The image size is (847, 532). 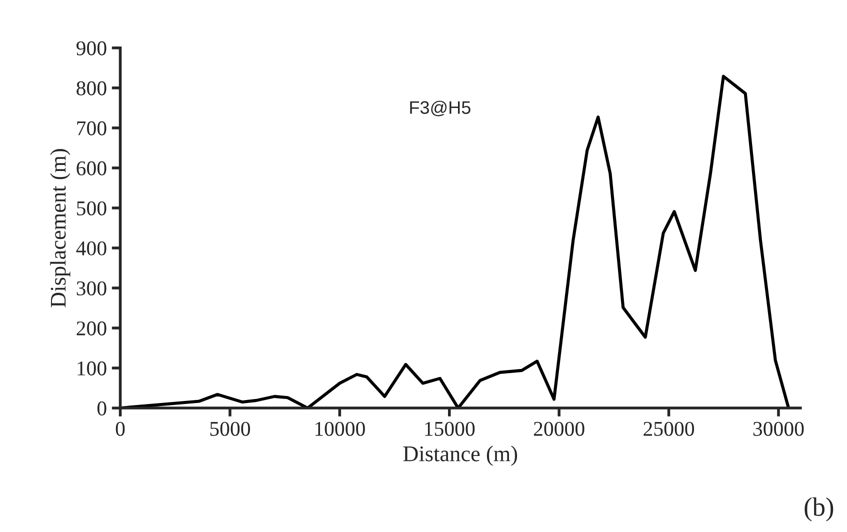 What do you see at coordinates (440, 108) in the screenshot?
I see `annotation: F3@H5` at bounding box center [440, 108].